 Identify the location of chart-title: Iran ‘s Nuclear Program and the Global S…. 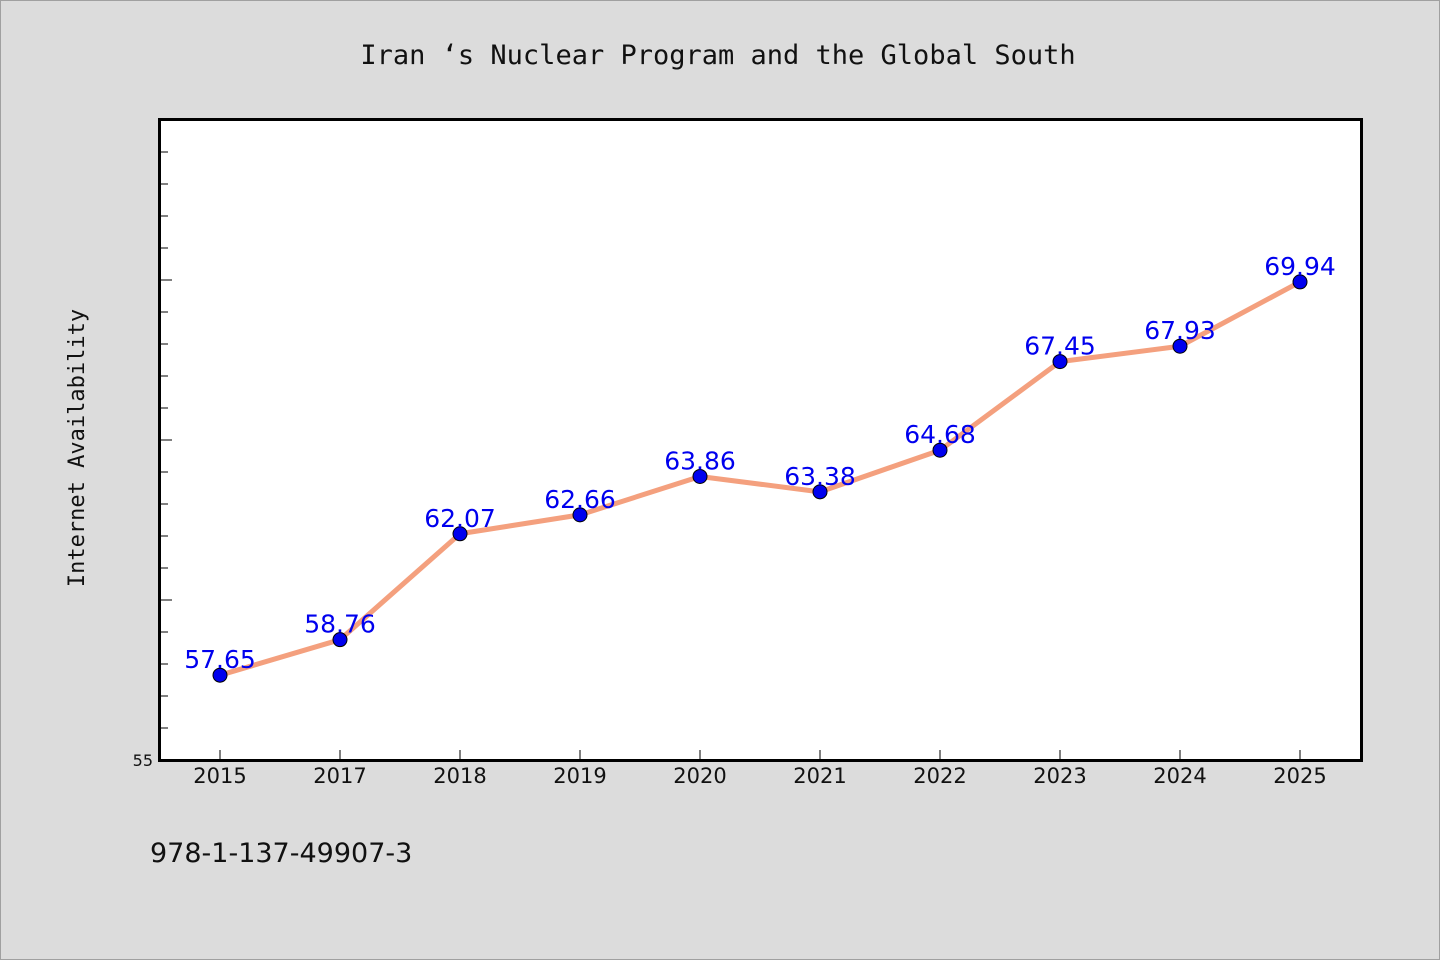
(717, 55).